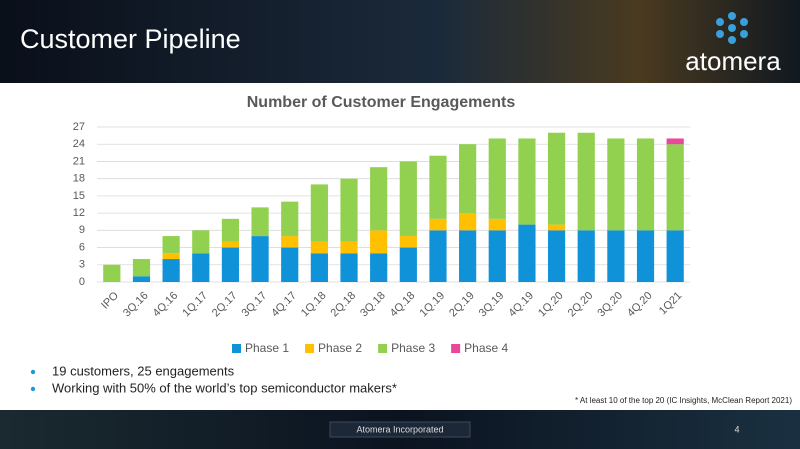 This screenshot has height=449, width=800. What do you see at coordinates (79, 161) in the screenshot?
I see `y-tick-label: 21` at bounding box center [79, 161].